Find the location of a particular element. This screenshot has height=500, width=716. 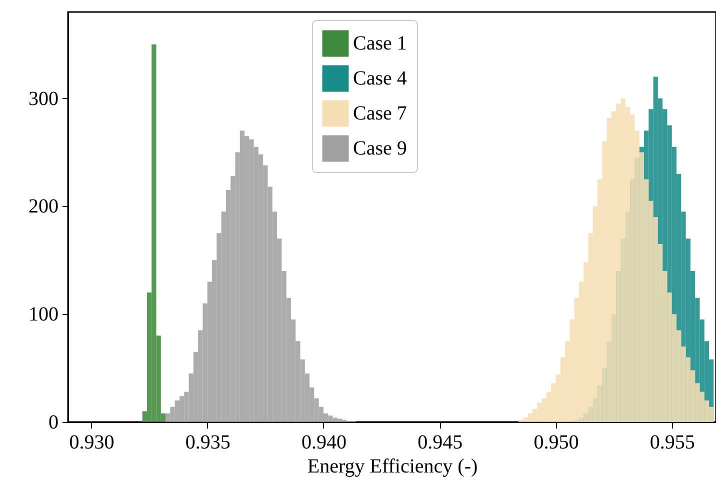

x-tick-label: 0.940 is located at coordinates (323, 443).